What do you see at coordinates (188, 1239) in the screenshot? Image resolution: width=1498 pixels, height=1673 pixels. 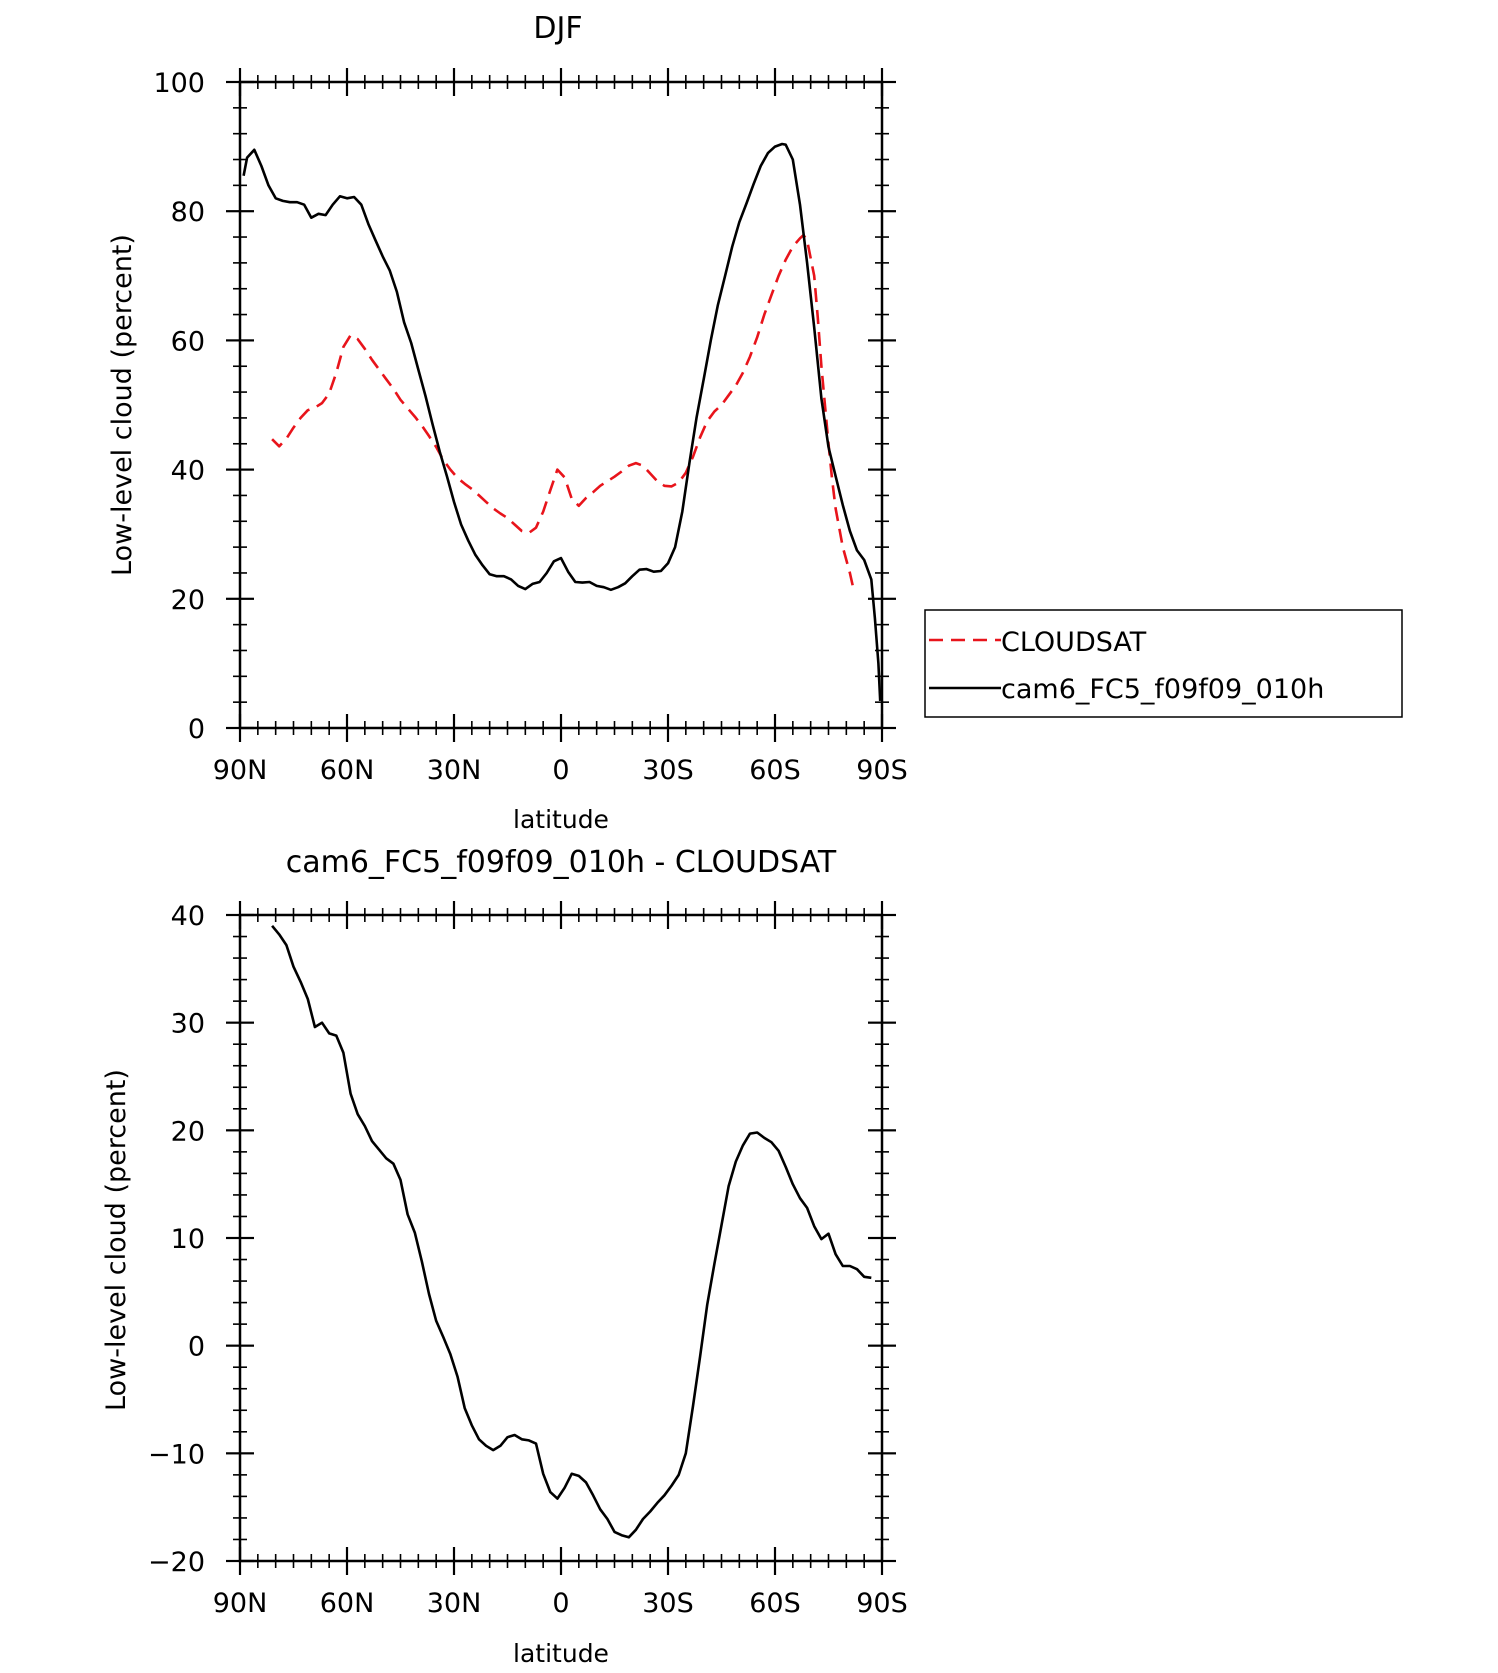 I see `y-tick-label: 10` at bounding box center [188, 1239].